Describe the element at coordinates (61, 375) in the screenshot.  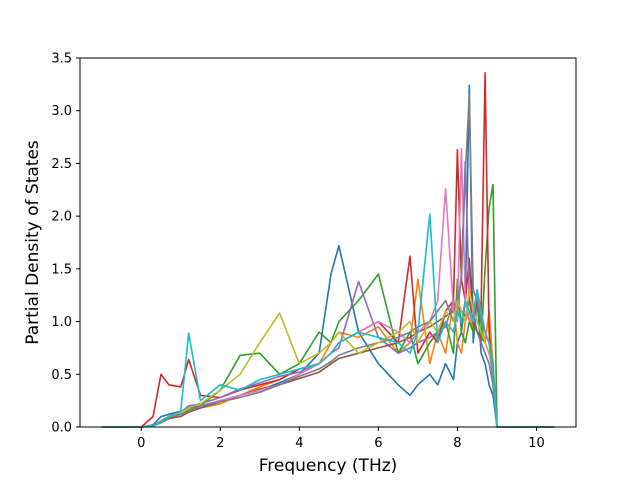
I see `y-tick-label: 0.5` at that location.